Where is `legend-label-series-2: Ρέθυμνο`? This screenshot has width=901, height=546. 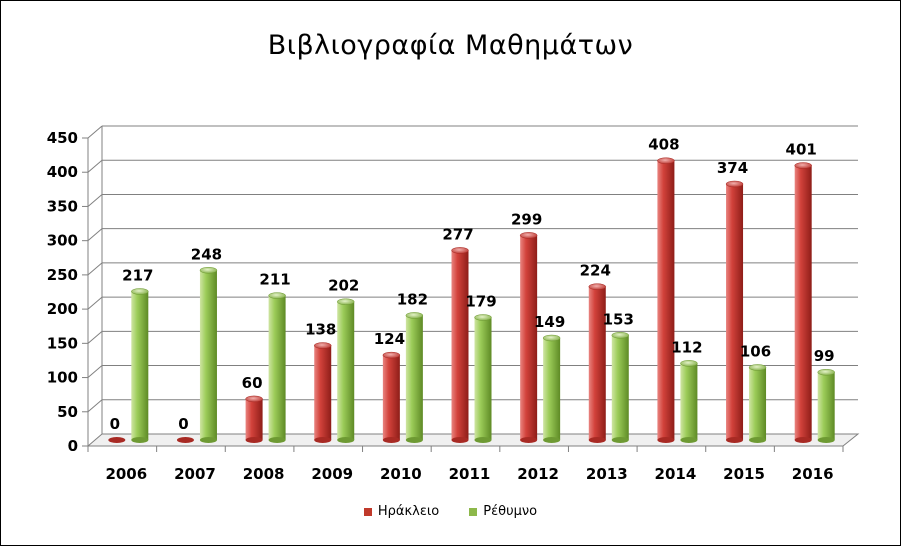
legend-label-series-2: Ρέθυμνο is located at coordinates (510, 511).